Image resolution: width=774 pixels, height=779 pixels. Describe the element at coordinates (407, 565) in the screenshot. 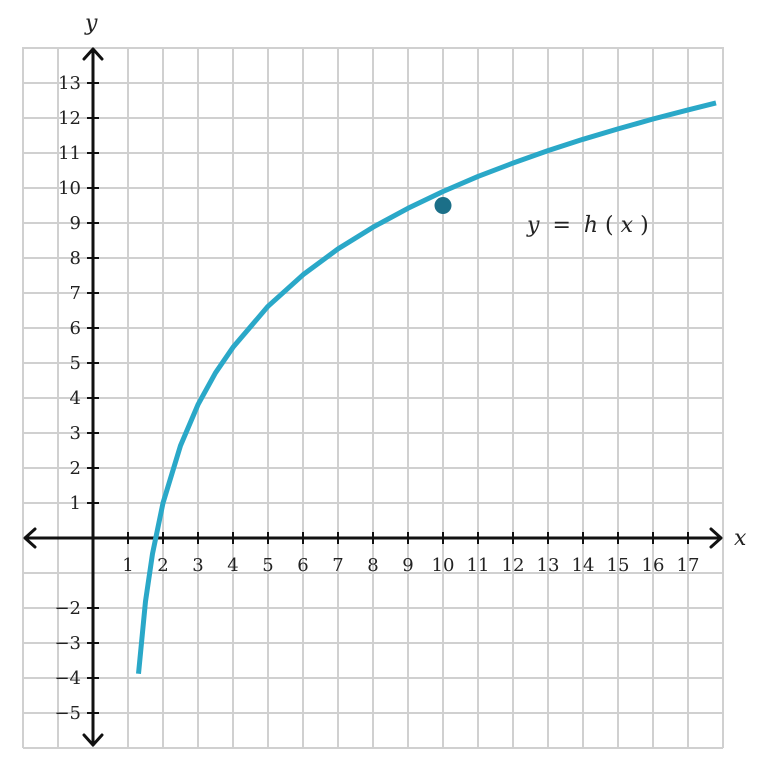

I see `x-tick-label: 9` at that location.